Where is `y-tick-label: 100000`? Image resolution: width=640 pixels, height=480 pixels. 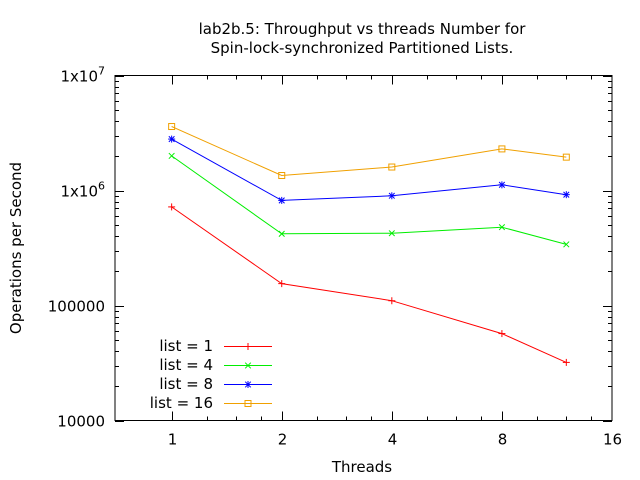 y-tick-label: 100000 is located at coordinates (76, 307).